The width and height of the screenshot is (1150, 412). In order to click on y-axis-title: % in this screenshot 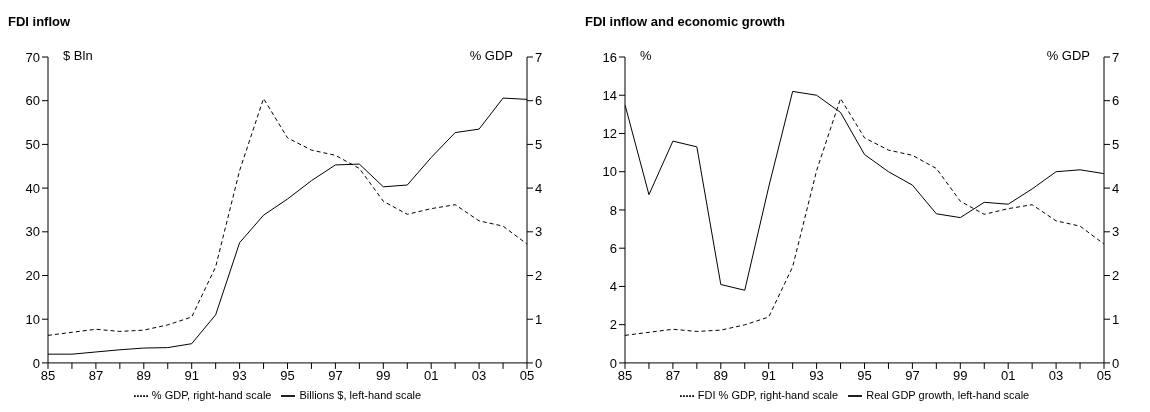, I will do `click(646, 55)`.